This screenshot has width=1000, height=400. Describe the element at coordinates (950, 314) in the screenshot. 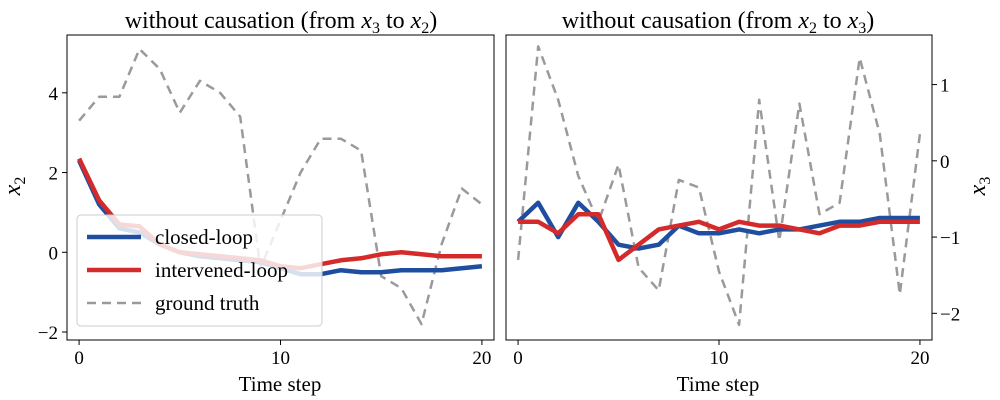

I see `right-y-tick-label: −2` at that location.